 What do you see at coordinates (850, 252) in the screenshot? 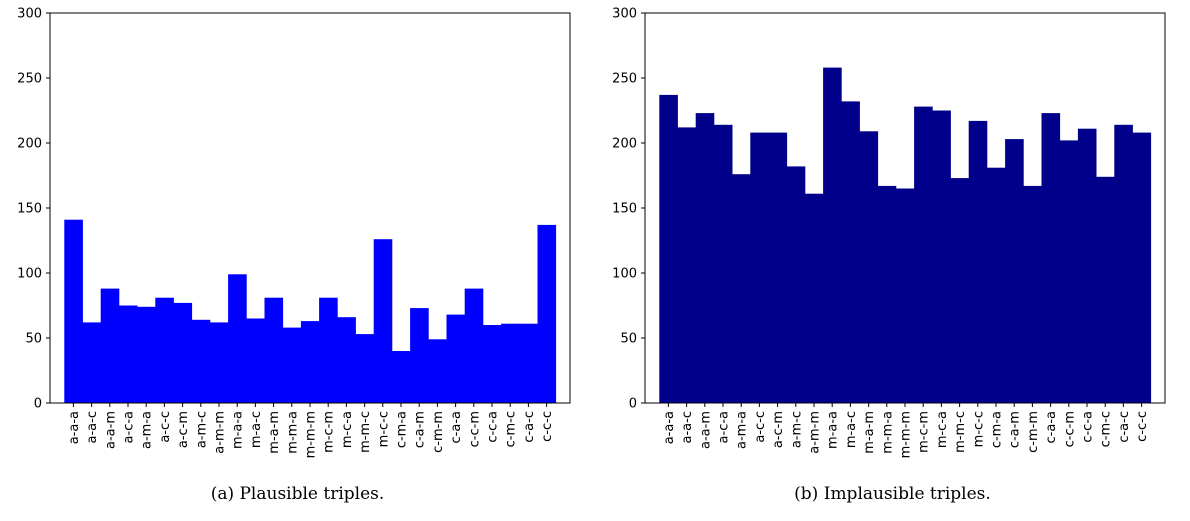
I see `bar-m-a-c` at bounding box center [850, 252].